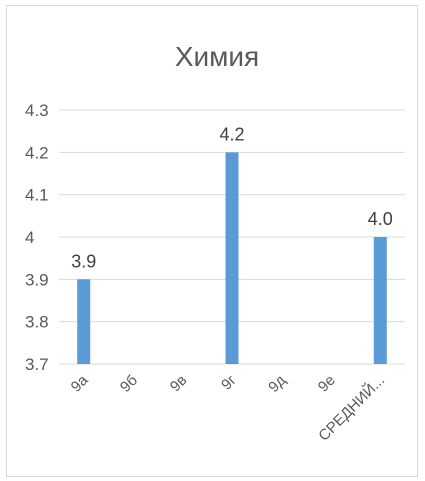 This screenshot has width=425, height=481. What do you see at coordinates (37, 322) in the screenshot?
I see `y-tick-label: 3.8` at bounding box center [37, 322].